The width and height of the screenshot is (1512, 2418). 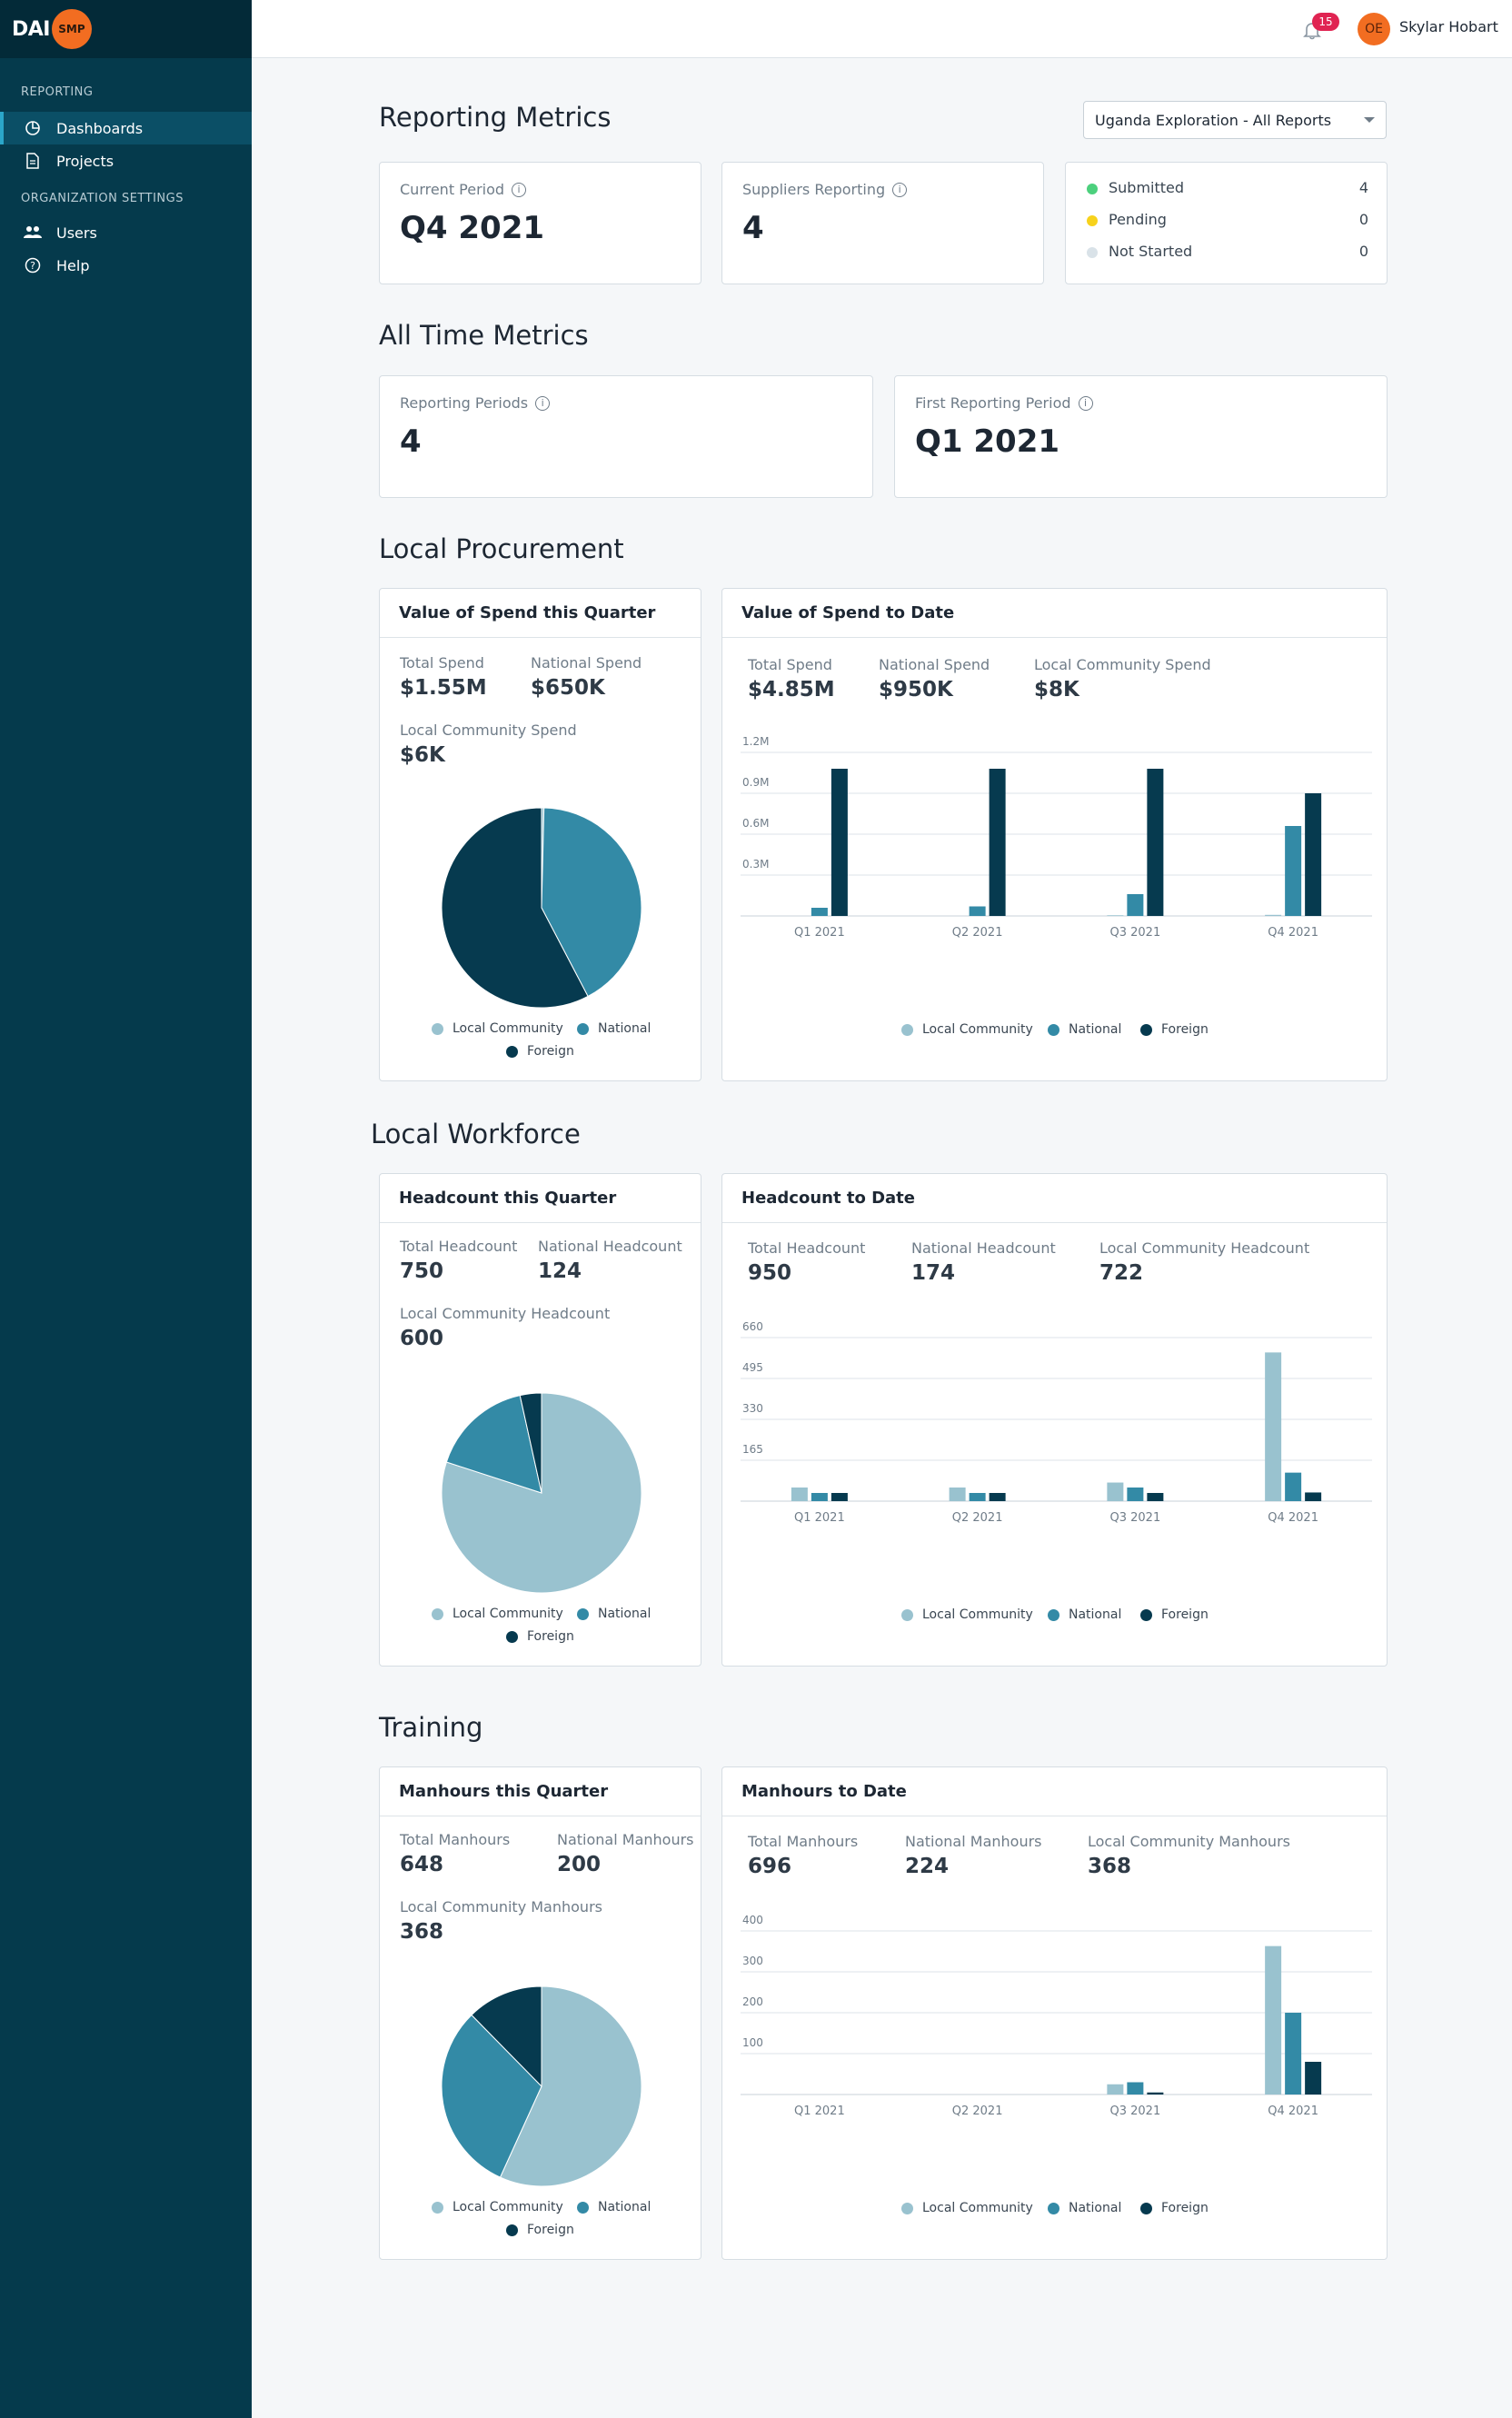 I want to click on topbar, so click(x=882, y=29).